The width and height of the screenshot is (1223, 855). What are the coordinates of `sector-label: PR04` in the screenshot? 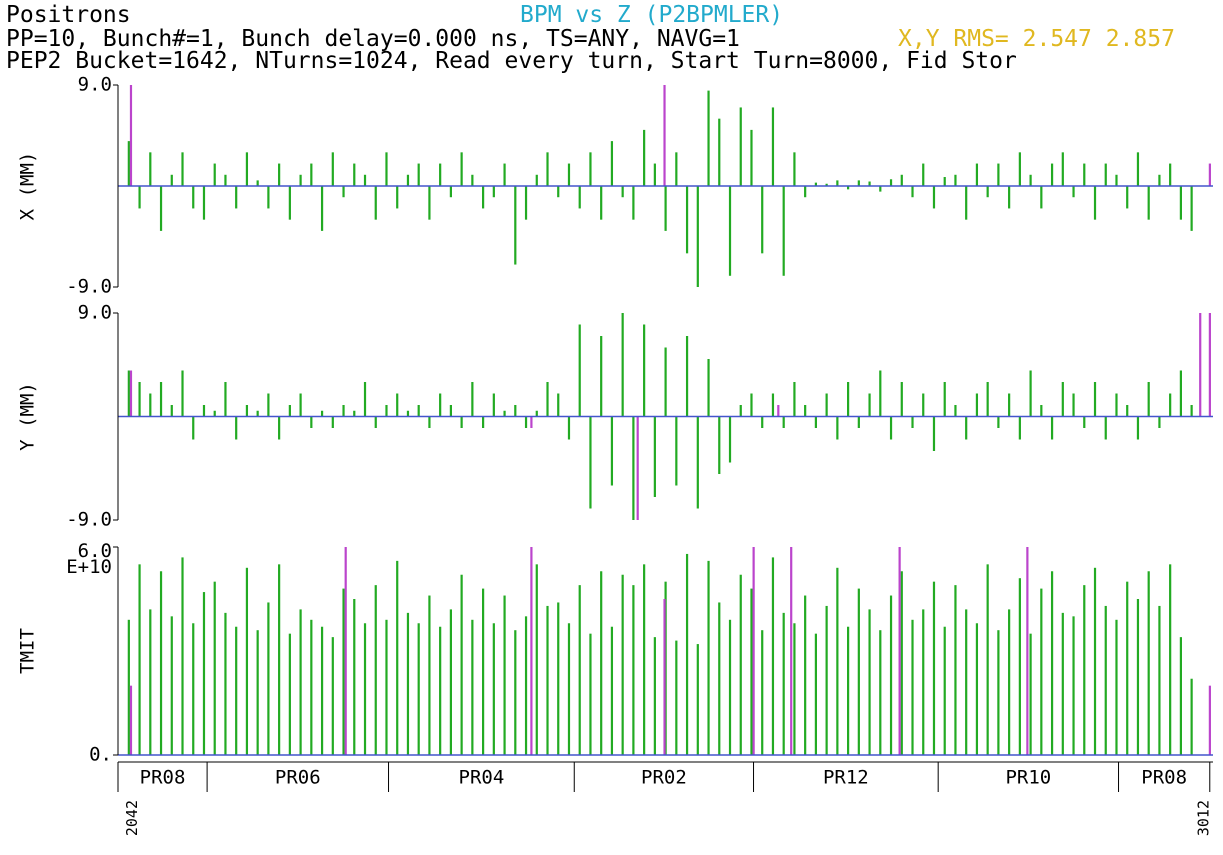 It's located at (482, 778).